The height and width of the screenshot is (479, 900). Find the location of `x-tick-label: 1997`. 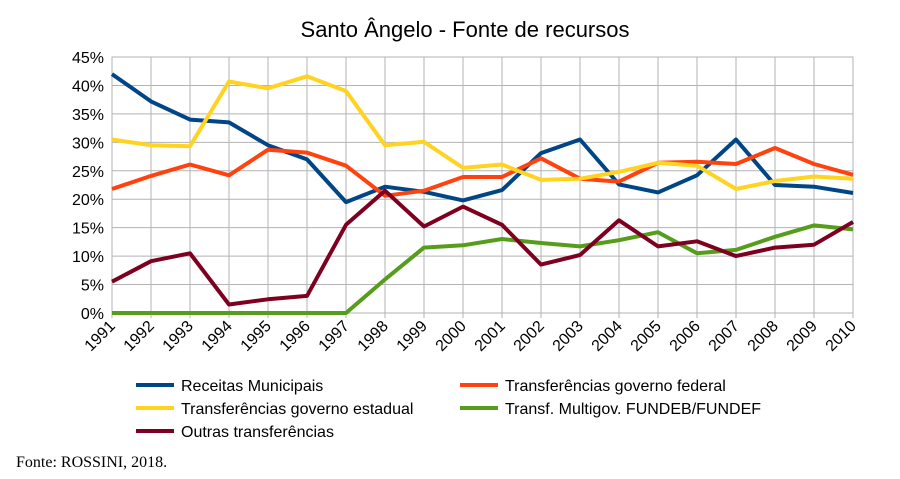

x-tick-label: 1997 is located at coordinates (334, 336).